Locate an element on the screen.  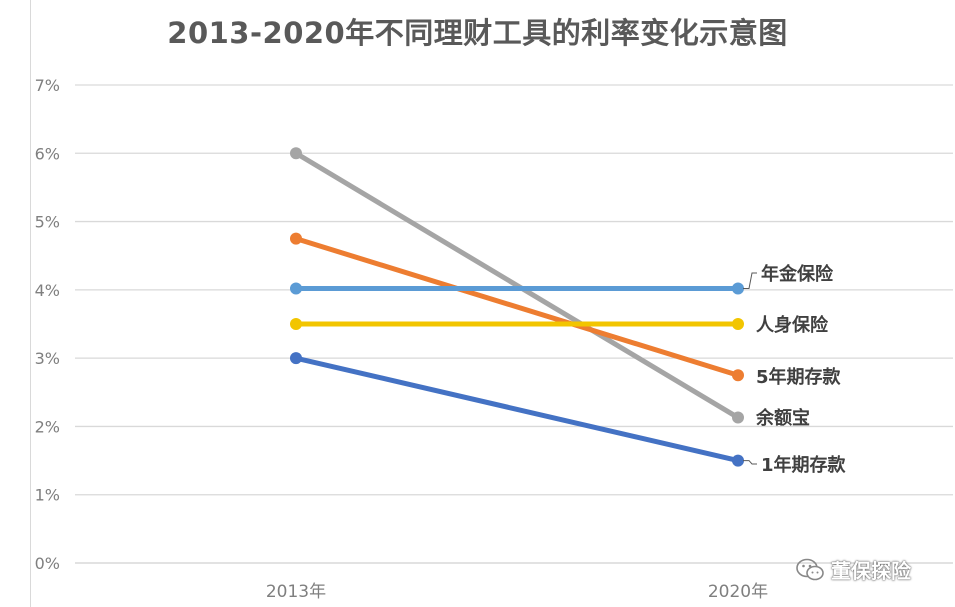
watermark: 董保探险 is located at coordinates (853, 569).